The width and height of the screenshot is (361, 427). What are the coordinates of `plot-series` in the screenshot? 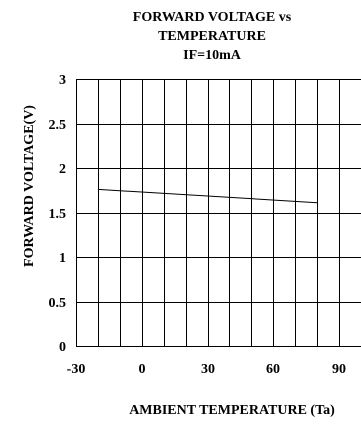 It's located at (207, 196).